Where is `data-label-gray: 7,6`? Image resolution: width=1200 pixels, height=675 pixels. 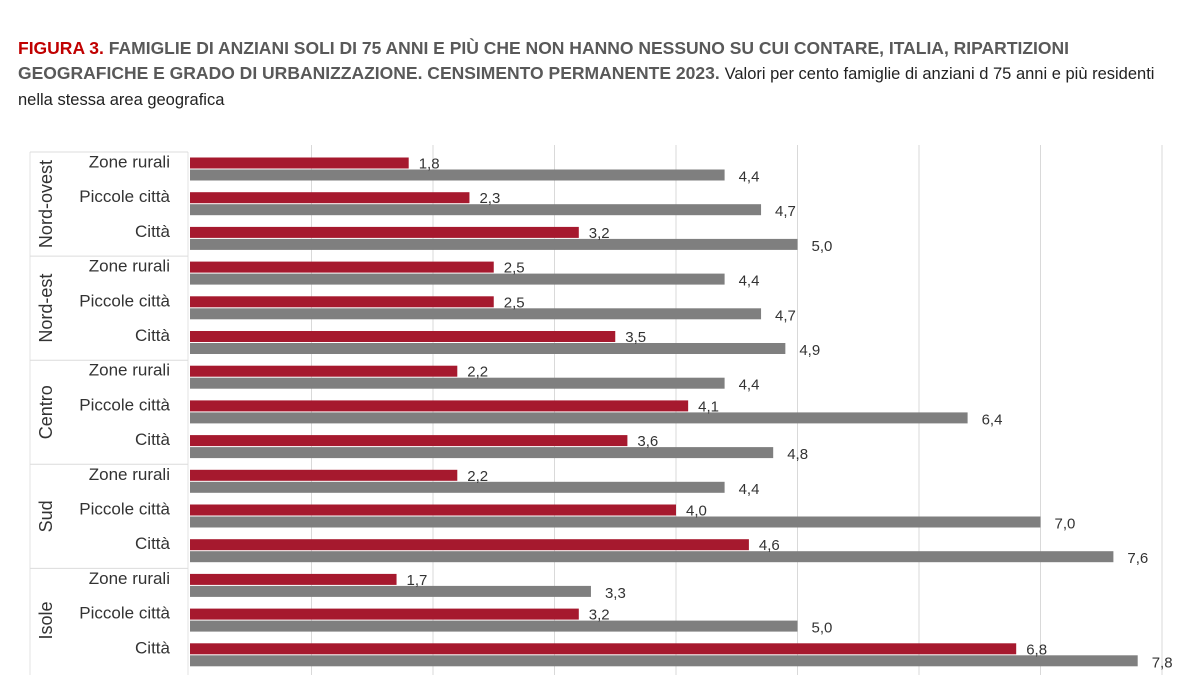
data-label-gray: 7,6 is located at coordinates (1137, 558).